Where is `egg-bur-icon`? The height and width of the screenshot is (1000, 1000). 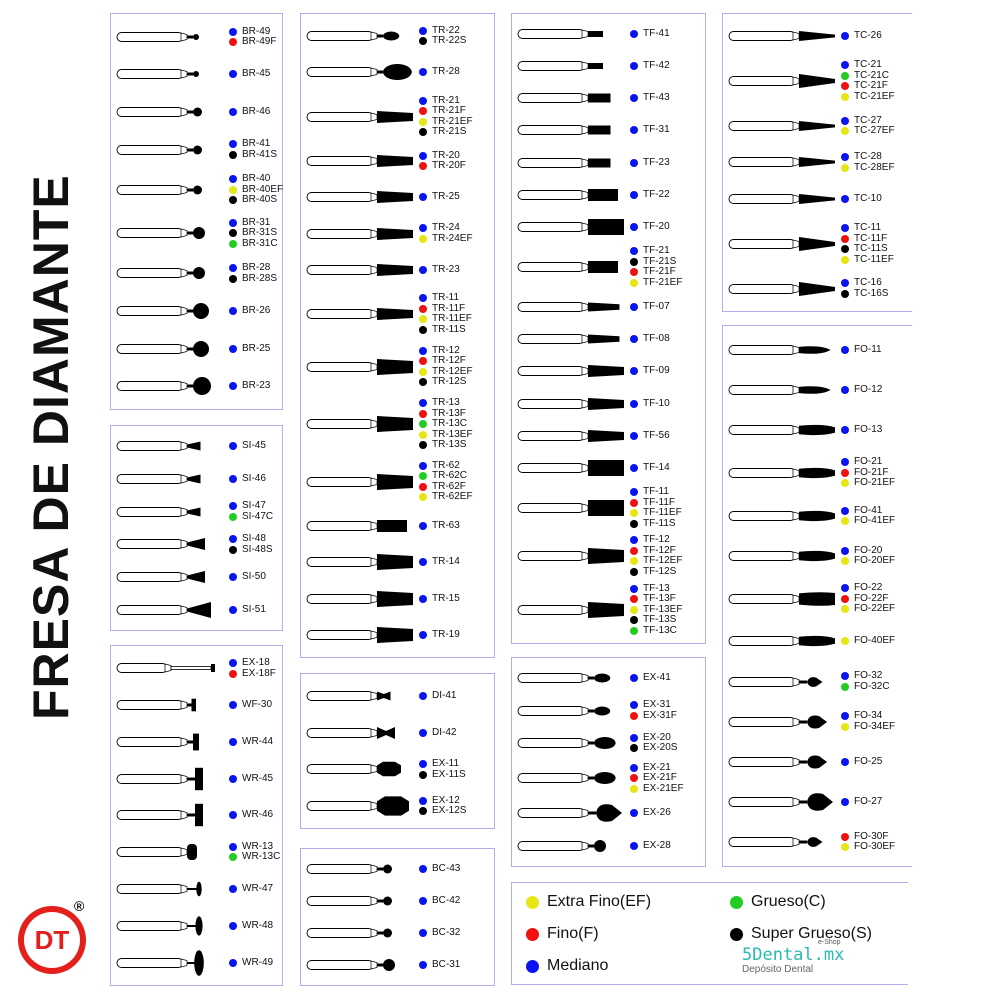 egg-bur-icon is located at coordinates (359, 72).